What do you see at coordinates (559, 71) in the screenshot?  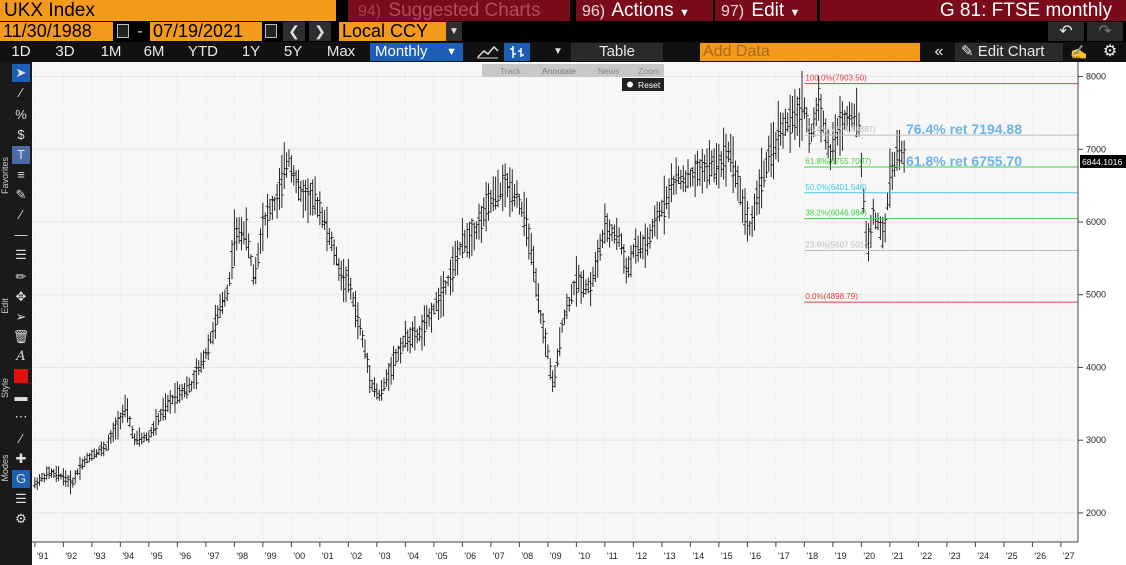 I see `annotate-tool: Annotate` at bounding box center [559, 71].